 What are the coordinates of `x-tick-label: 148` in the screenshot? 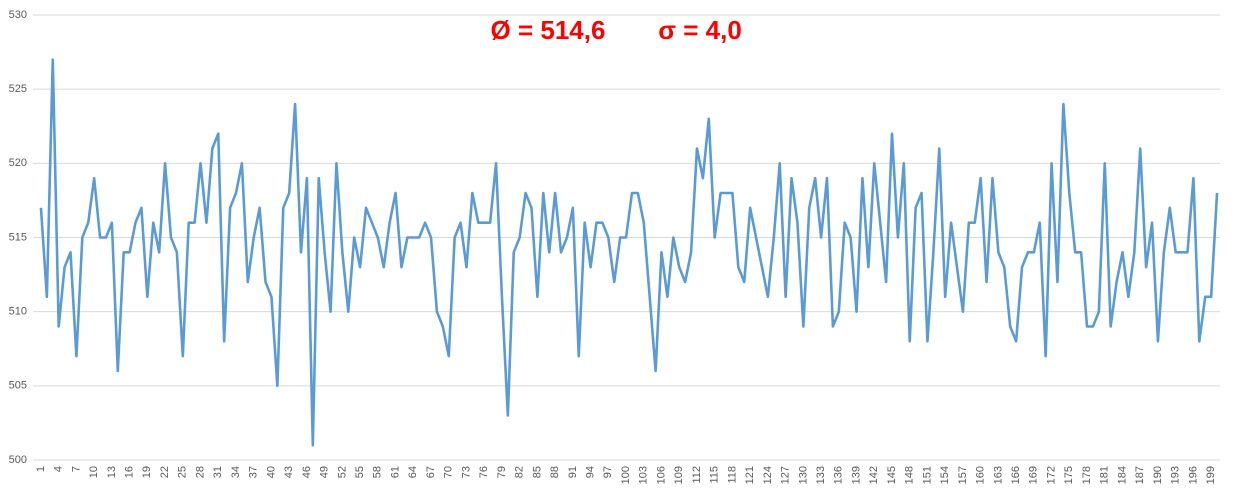 It's located at (910, 475).